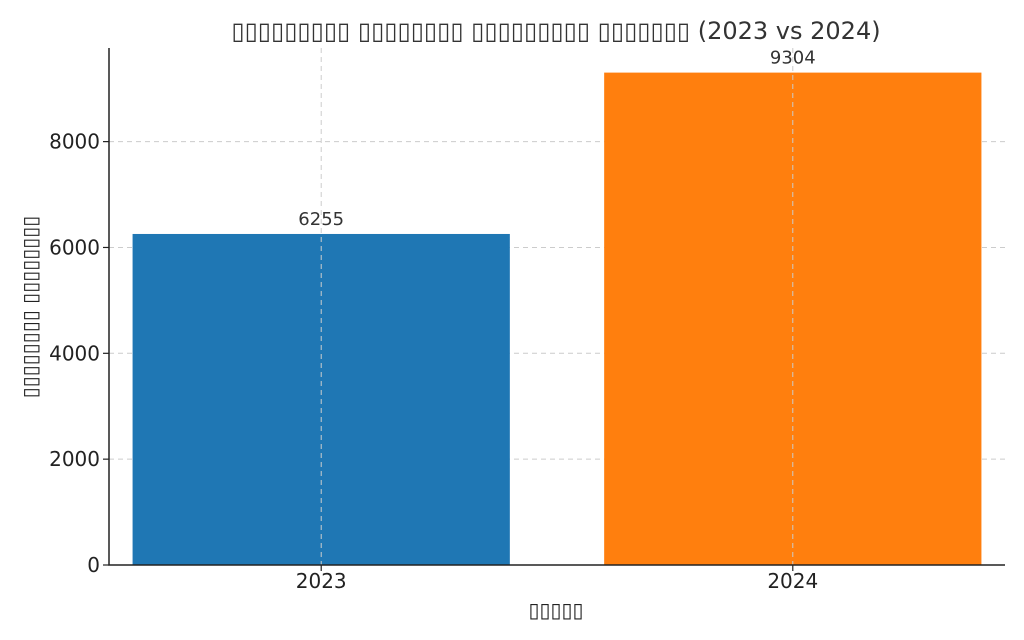  Describe the element at coordinates (74, 247) in the screenshot. I see `y-tick-label: 6000` at that location.